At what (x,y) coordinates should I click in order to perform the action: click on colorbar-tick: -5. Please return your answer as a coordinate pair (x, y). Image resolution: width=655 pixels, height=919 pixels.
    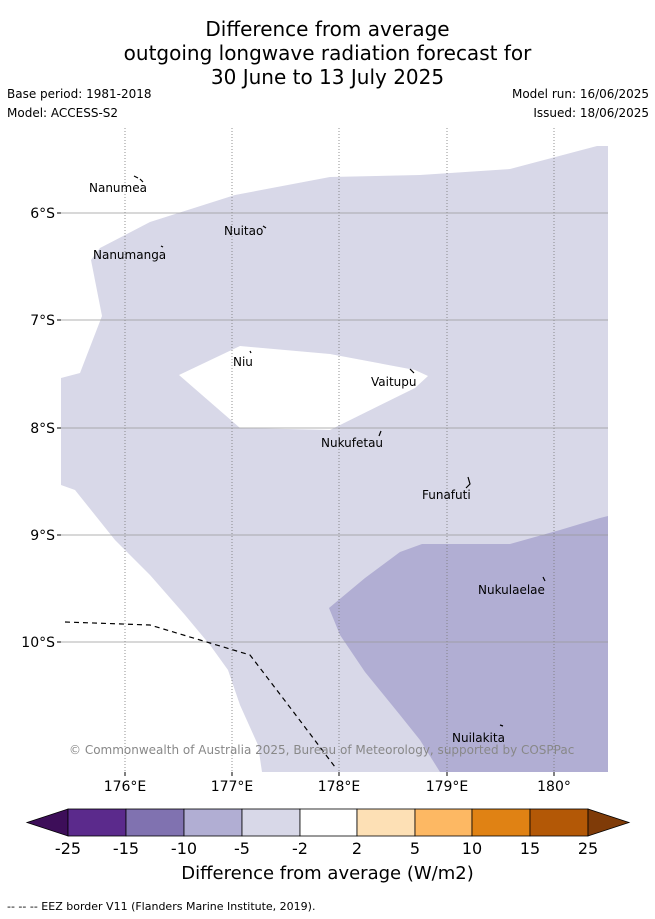
    Looking at the image, I should click on (242, 848).